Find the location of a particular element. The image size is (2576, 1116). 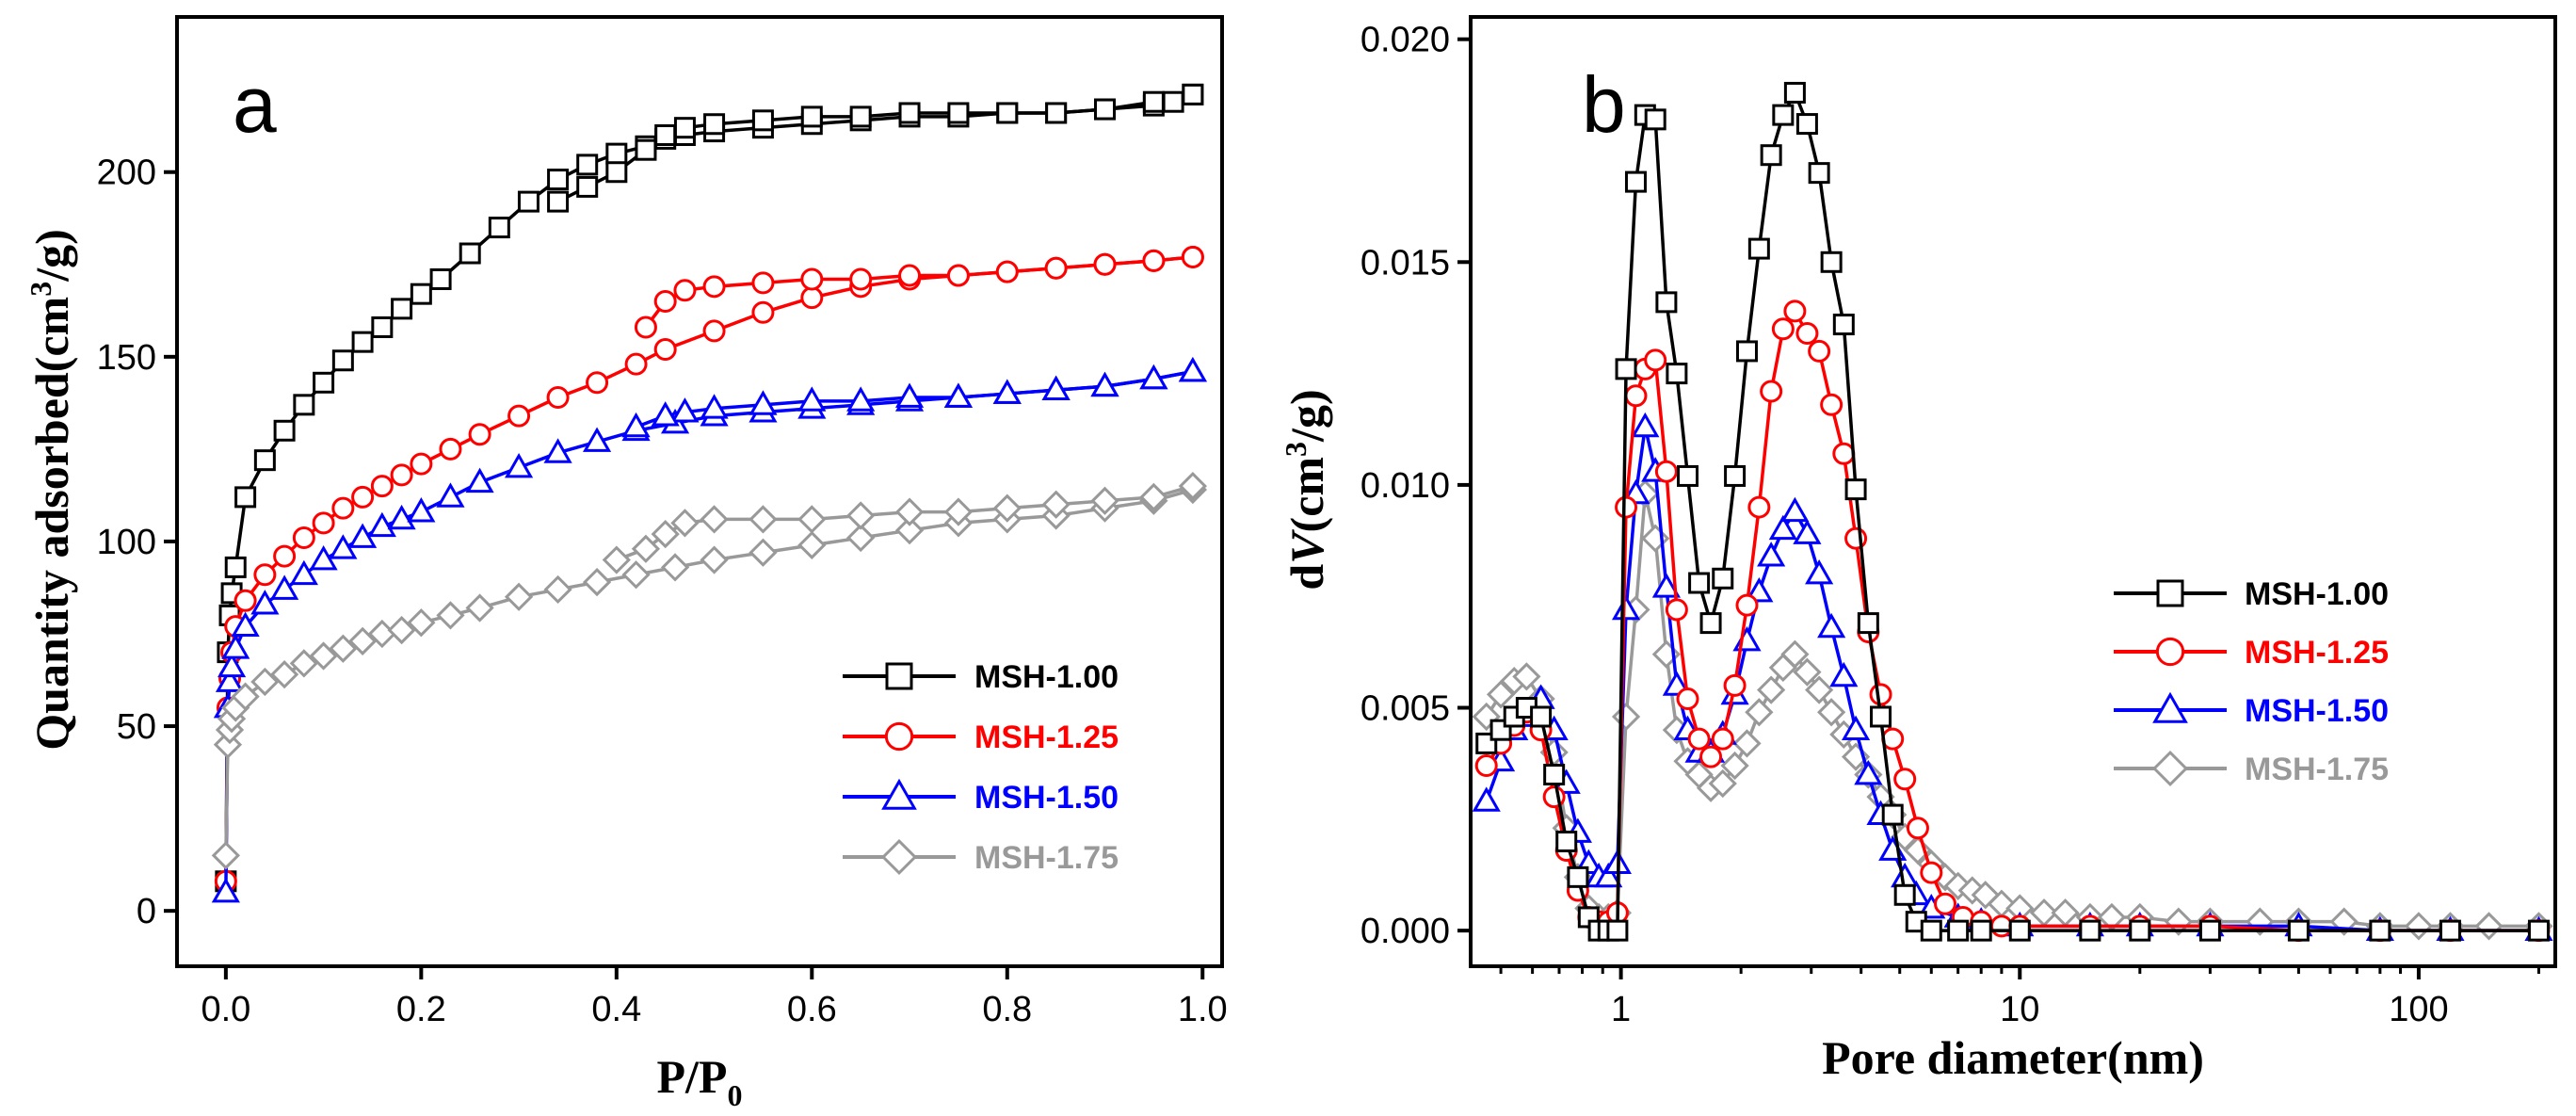

legend-label: MSH-1.50 is located at coordinates (2317, 711).